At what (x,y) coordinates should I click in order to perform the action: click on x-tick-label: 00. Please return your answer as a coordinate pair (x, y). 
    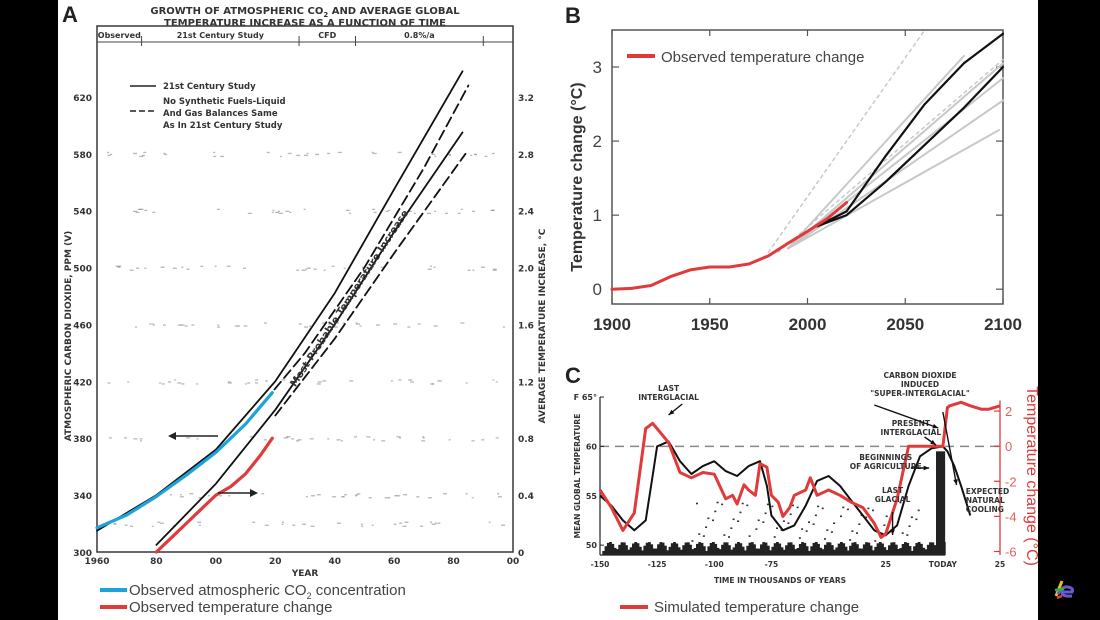
    Looking at the image, I should click on (216, 562).